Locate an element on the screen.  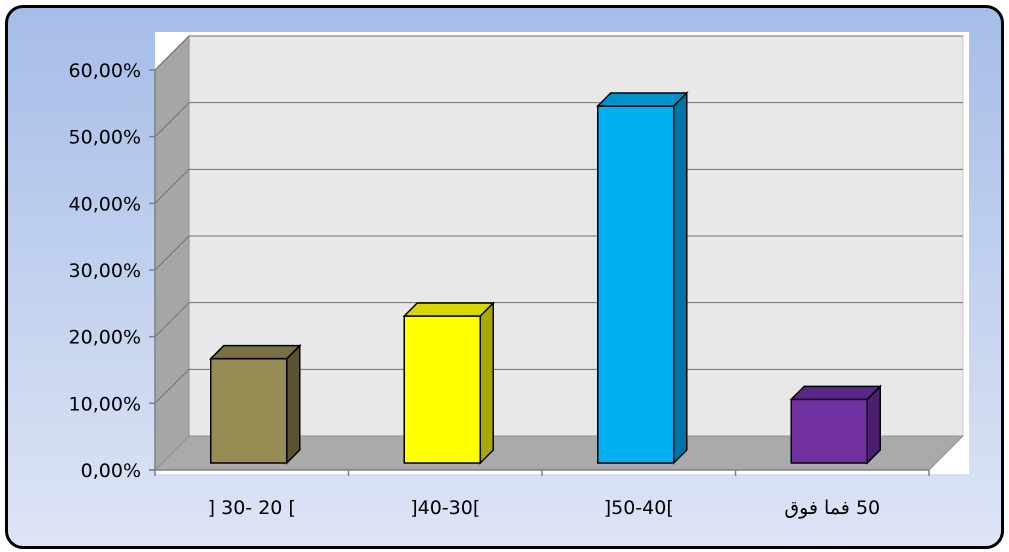
x-tick-label: ]50-40[ is located at coordinates (639, 508).